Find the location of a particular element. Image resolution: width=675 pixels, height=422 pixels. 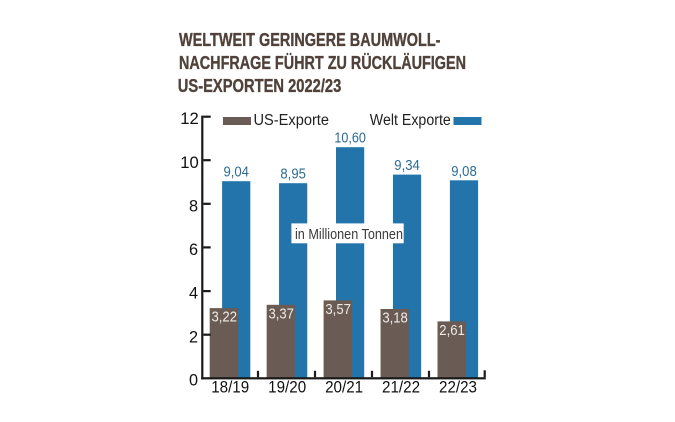

svg-text: 3,22 is located at coordinates (225, 318).